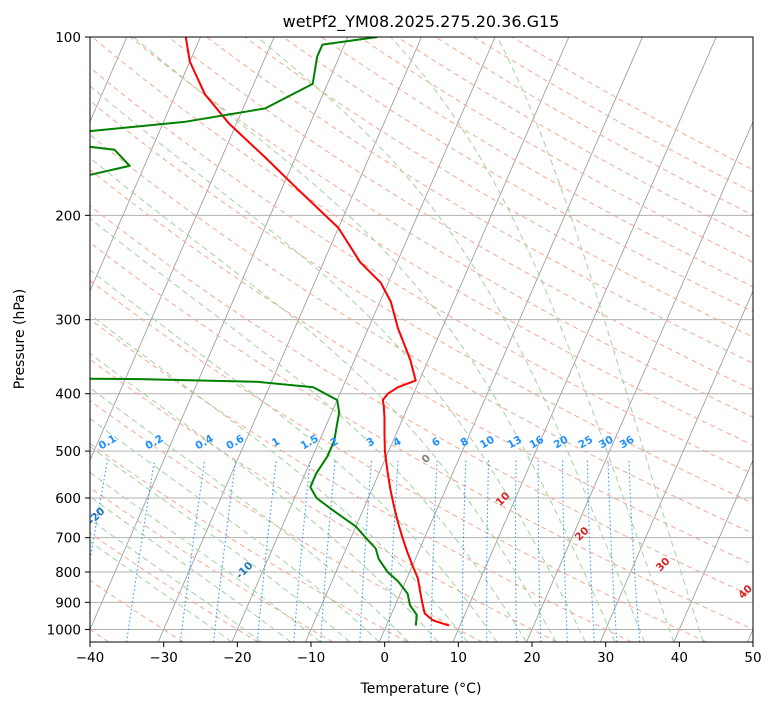  Describe the element at coordinates (237, 658) in the screenshot. I see `x-tick-label: −20` at that location.